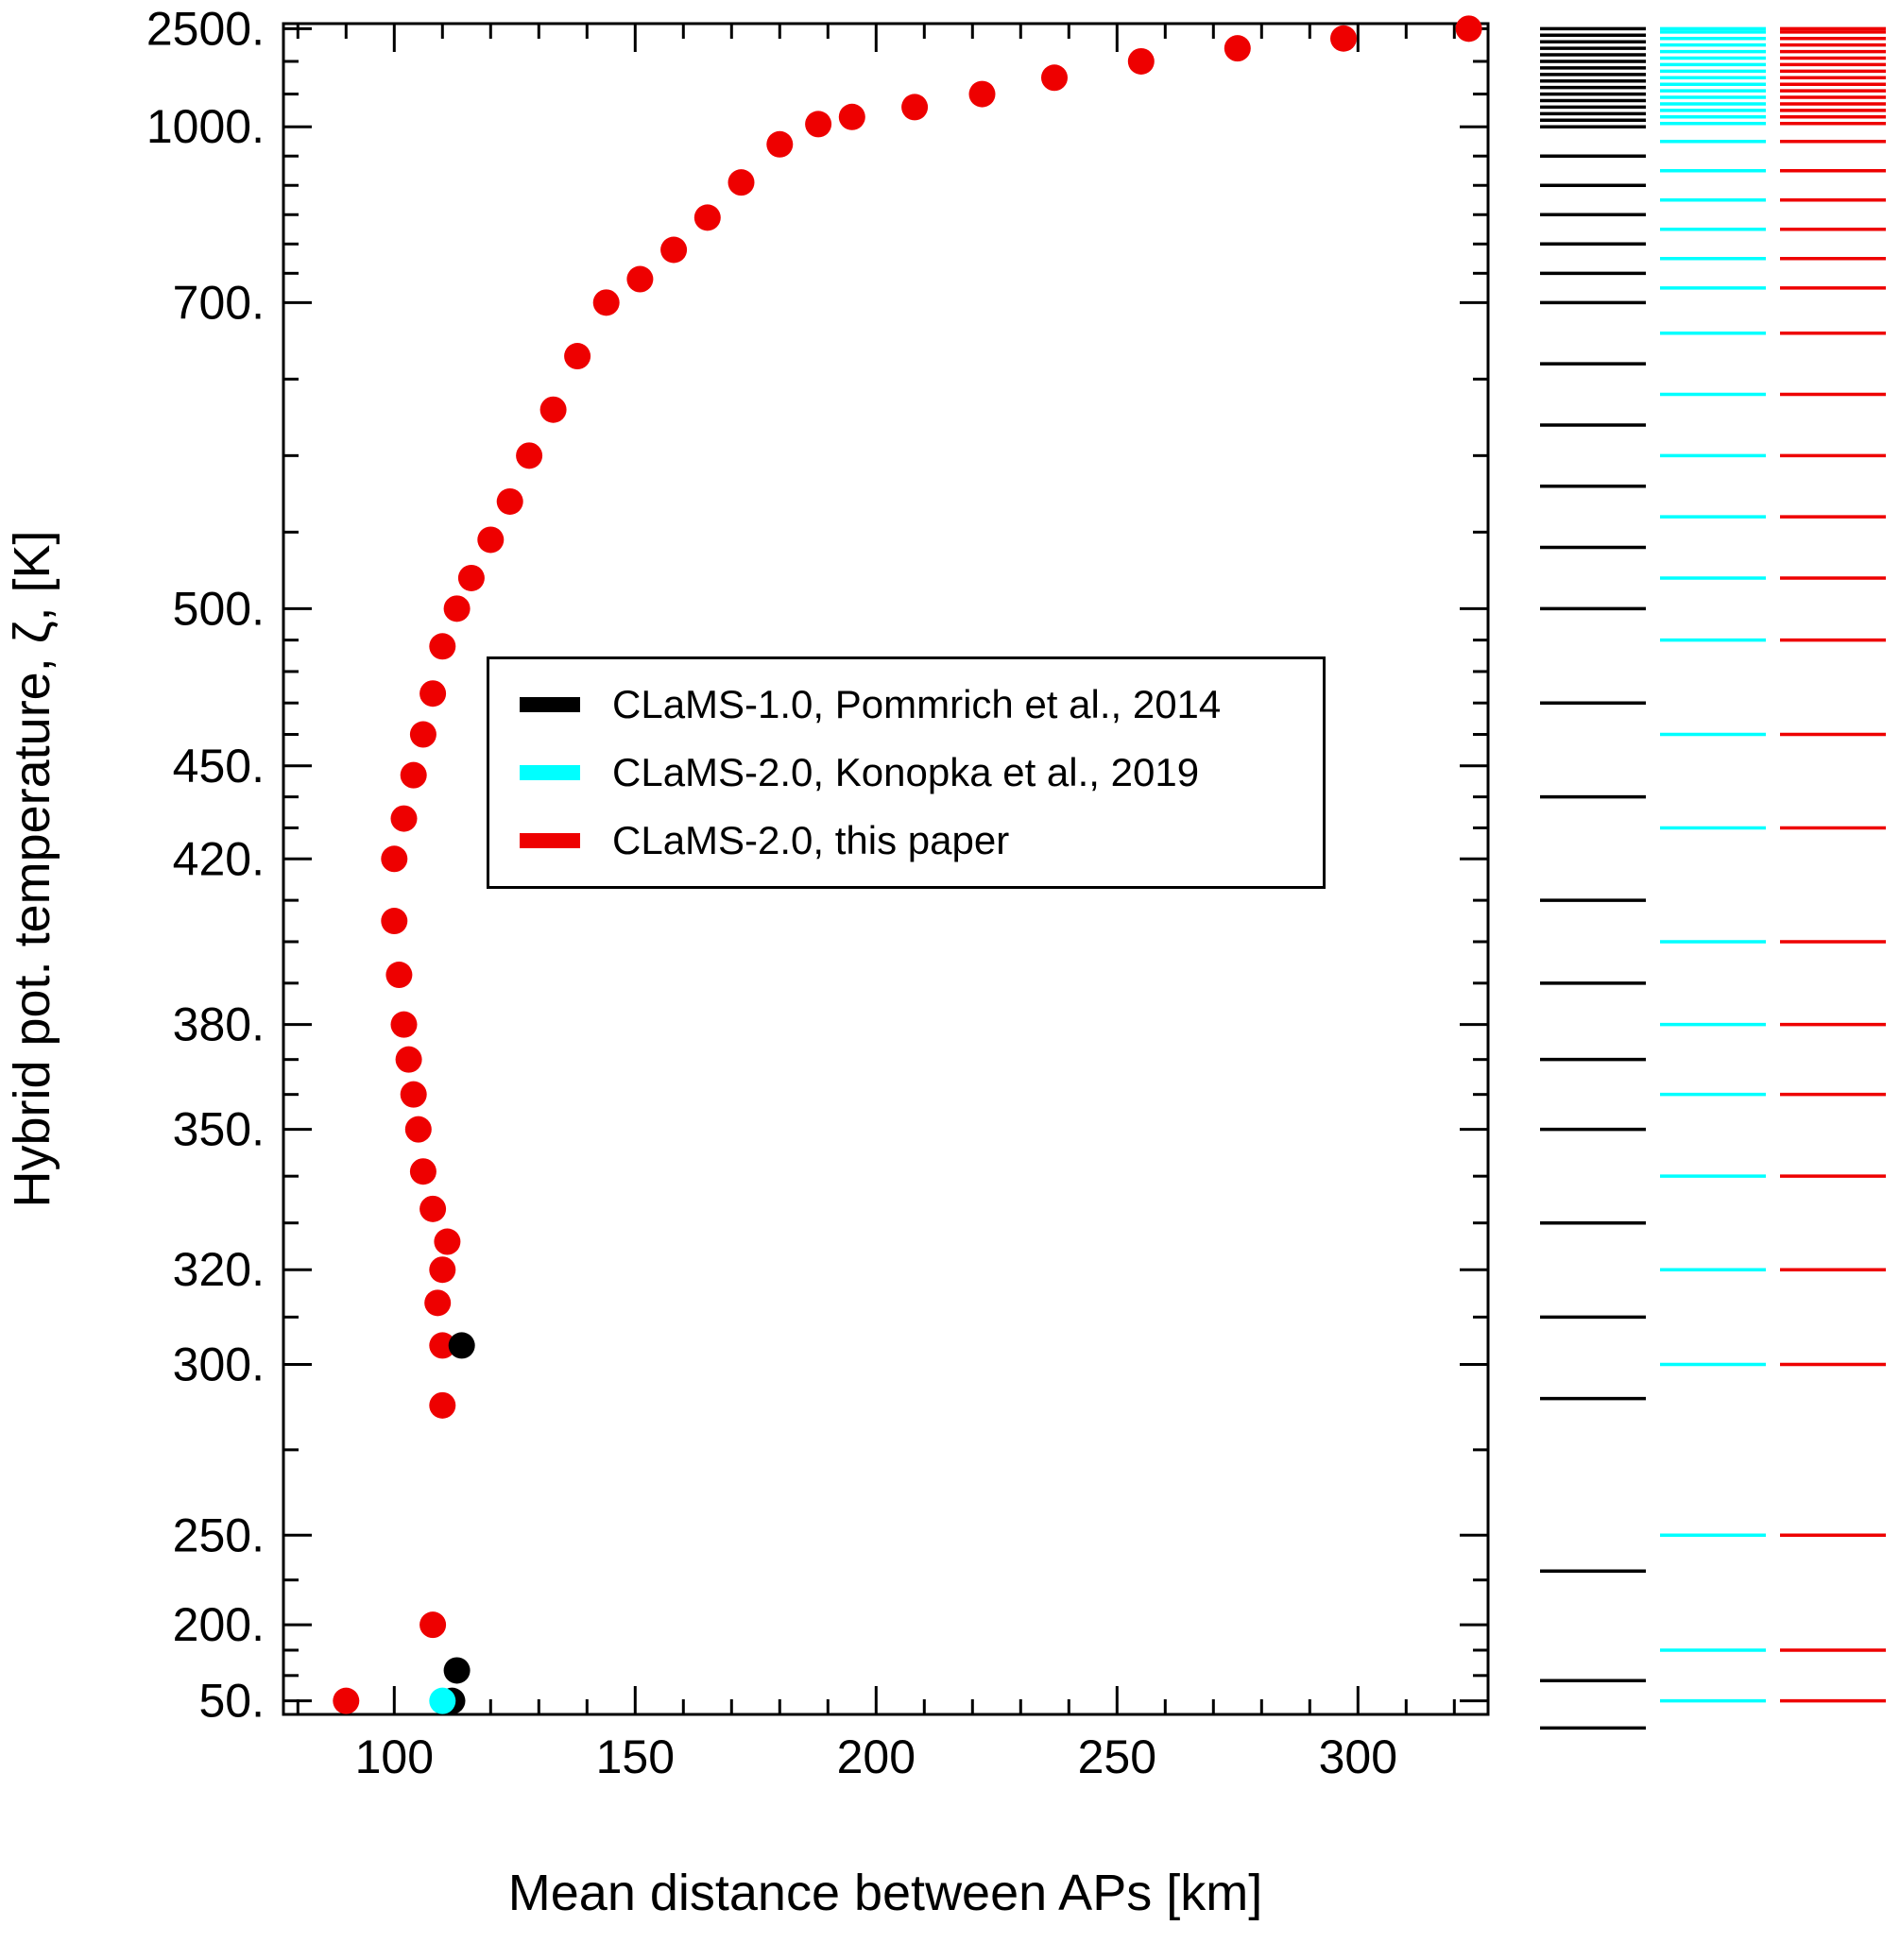  Describe the element at coordinates (219, 1624) in the screenshot. I see `y-tick-label: 200.` at that location.